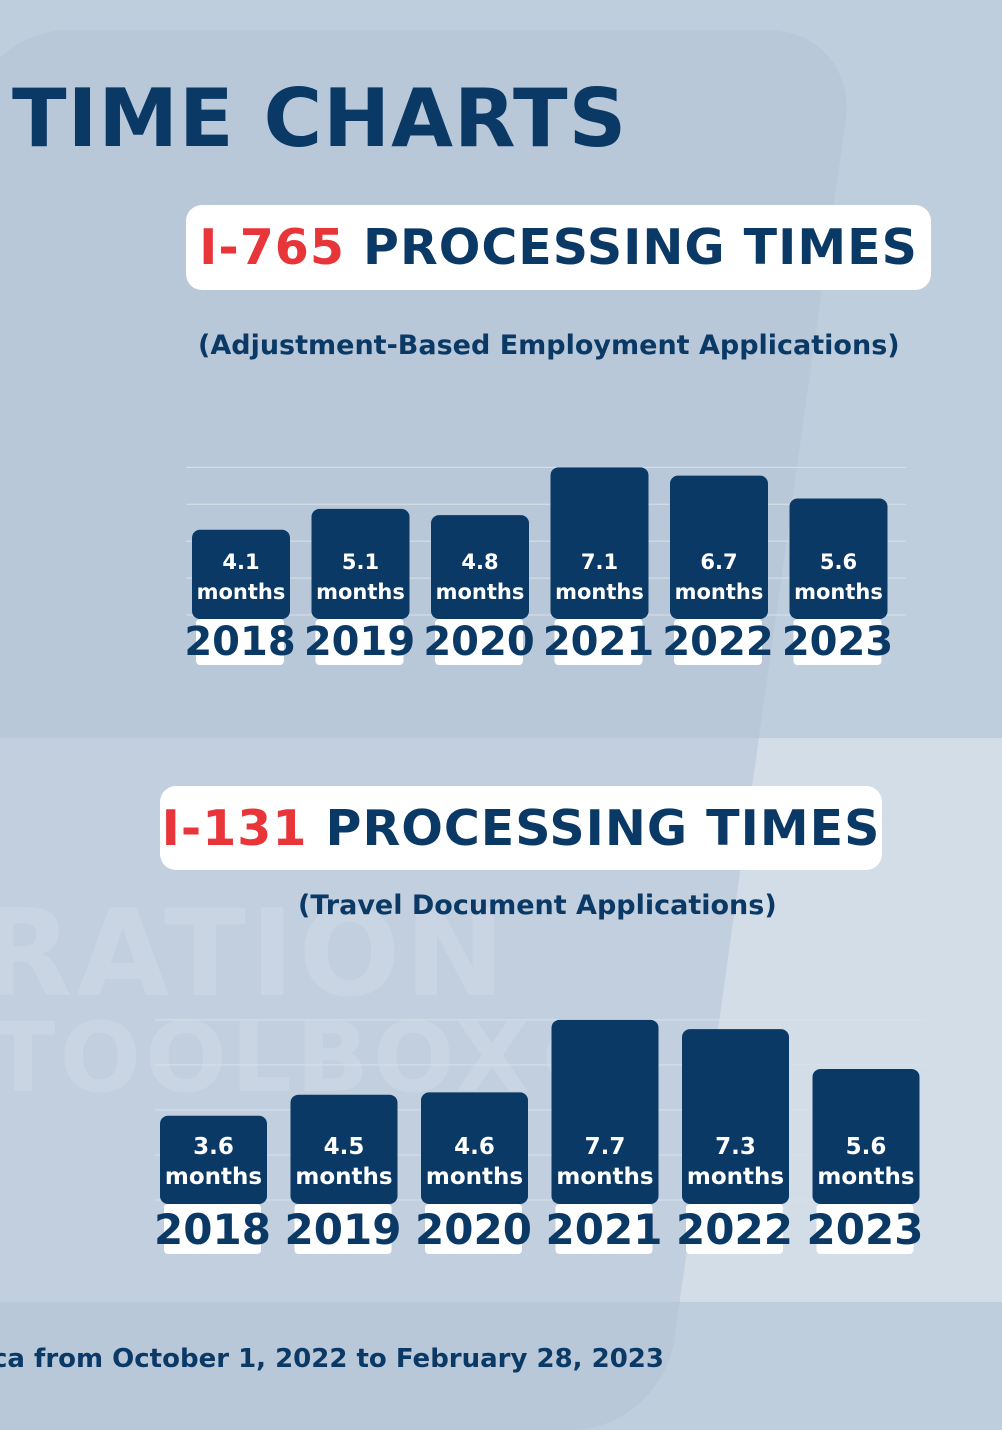 The width and height of the screenshot is (1002, 1430). I want to click on i765-heading: PROCESSING TIMES, so click(640, 247).